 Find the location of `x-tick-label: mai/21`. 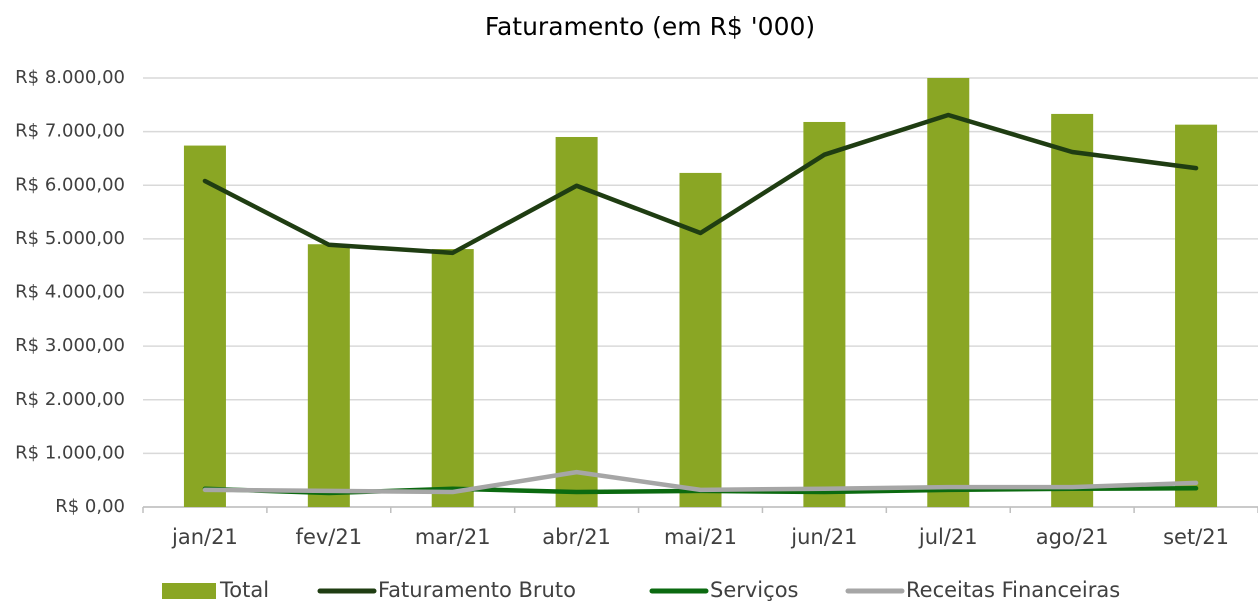

x-tick-label: mai/21 is located at coordinates (700, 537).